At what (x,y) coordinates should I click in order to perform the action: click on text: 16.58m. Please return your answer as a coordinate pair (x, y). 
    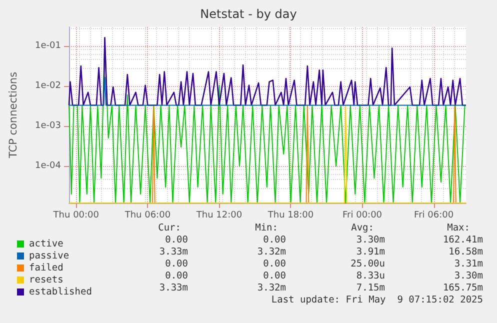
    Looking at the image, I should click on (466, 252).